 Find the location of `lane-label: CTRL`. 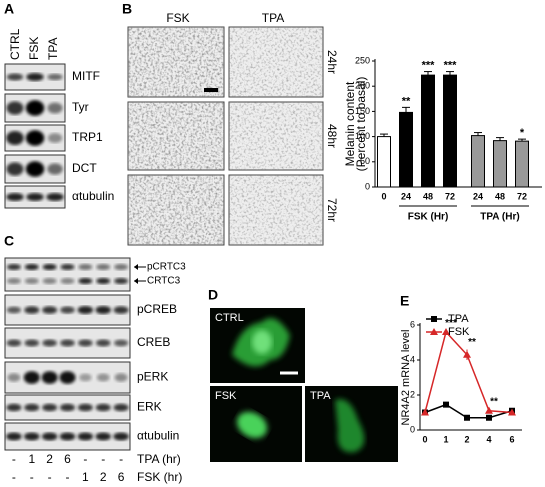

lane-label: CTRL is located at coordinates (15, 44).